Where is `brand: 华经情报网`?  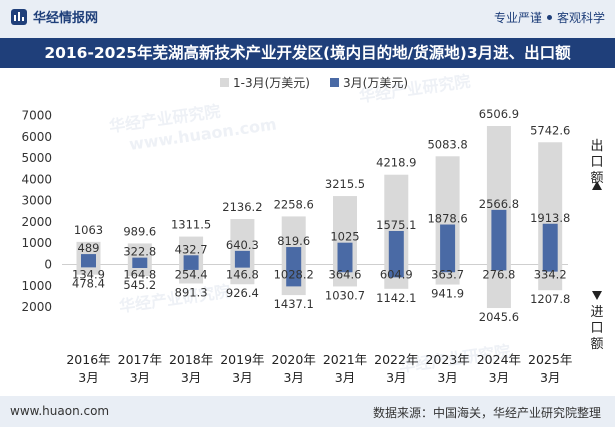 brand: 华经情报网 is located at coordinates (54, 16).